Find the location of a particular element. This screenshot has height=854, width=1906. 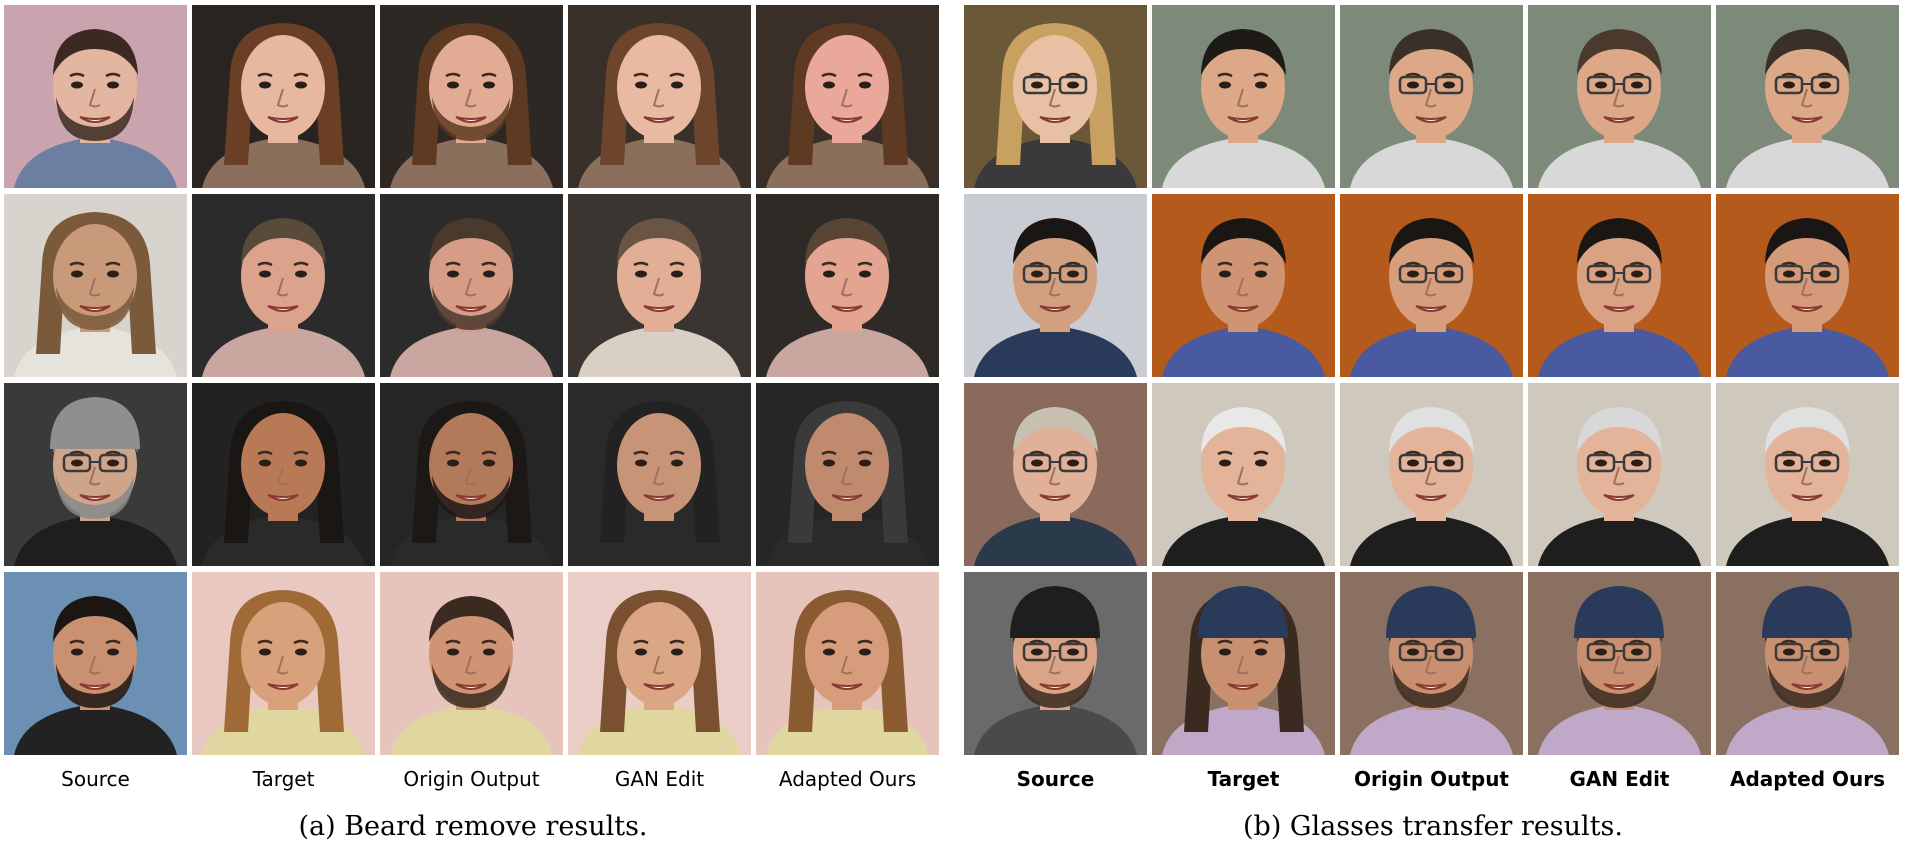

face-photo-target-young-man is located at coordinates (1243, 96).